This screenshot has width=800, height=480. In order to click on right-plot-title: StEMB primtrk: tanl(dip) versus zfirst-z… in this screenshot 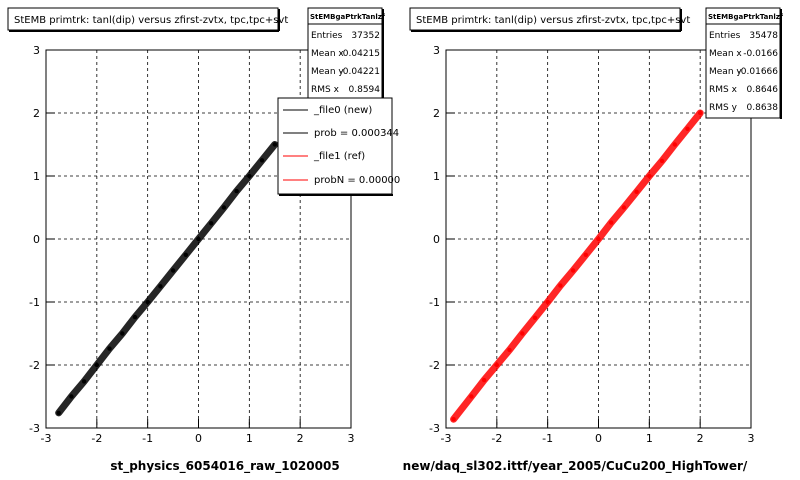, I will do `click(553, 20)`.